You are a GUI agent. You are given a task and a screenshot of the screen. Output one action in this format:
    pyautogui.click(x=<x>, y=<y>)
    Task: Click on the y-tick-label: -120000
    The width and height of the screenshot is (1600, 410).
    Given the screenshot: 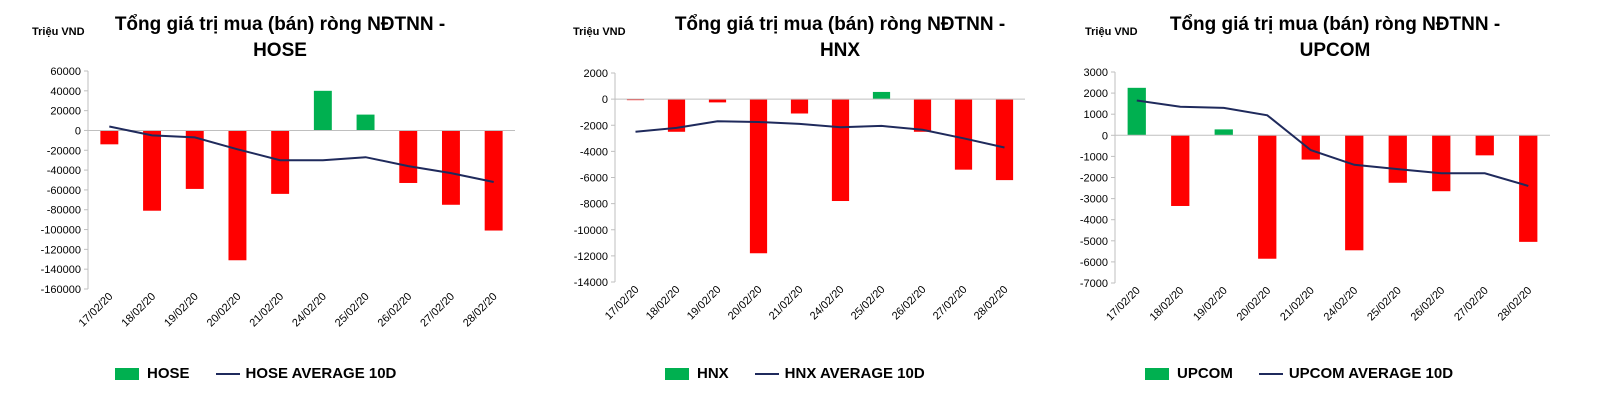 What is the action you would take?
    pyautogui.click(x=61, y=250)
    